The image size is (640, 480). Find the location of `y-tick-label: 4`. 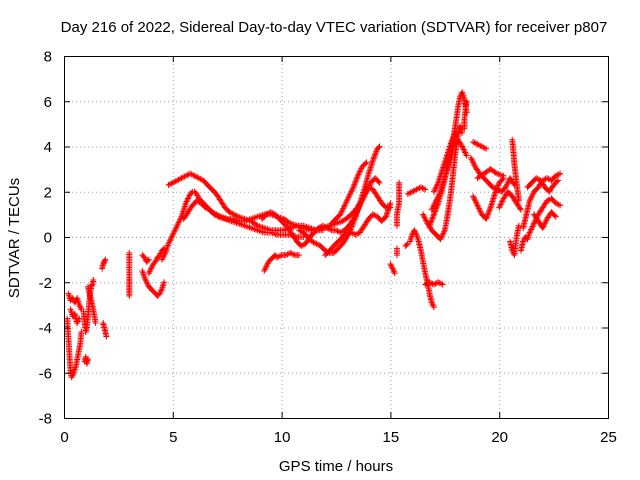

y-tick-label: 4 is located at coordinates (48, 147).